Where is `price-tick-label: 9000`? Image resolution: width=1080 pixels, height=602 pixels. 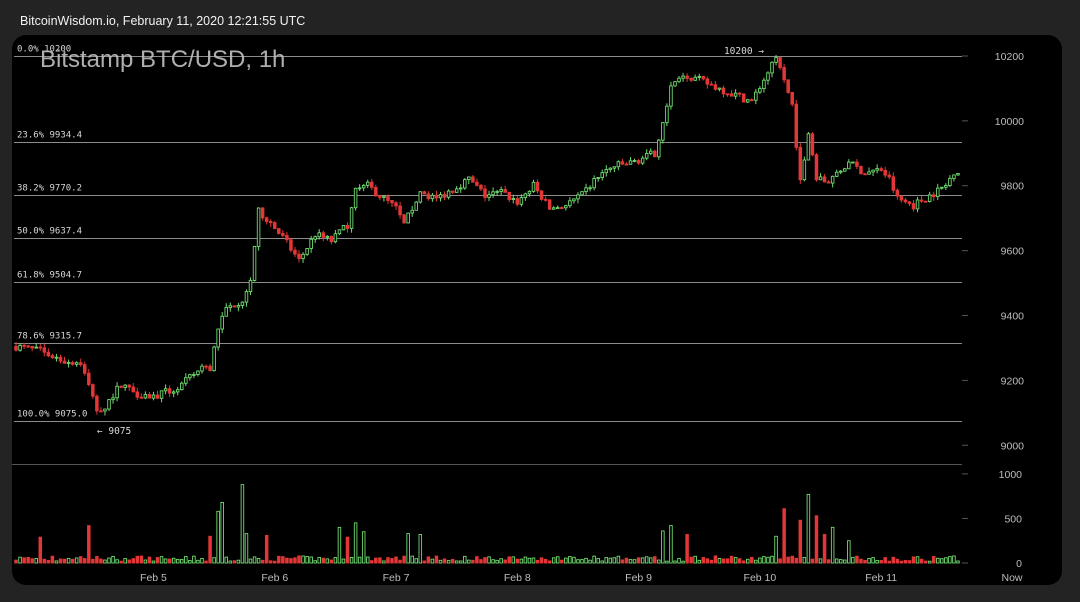 price-tick-label: 9000 is located at coordinates (1013, 446).